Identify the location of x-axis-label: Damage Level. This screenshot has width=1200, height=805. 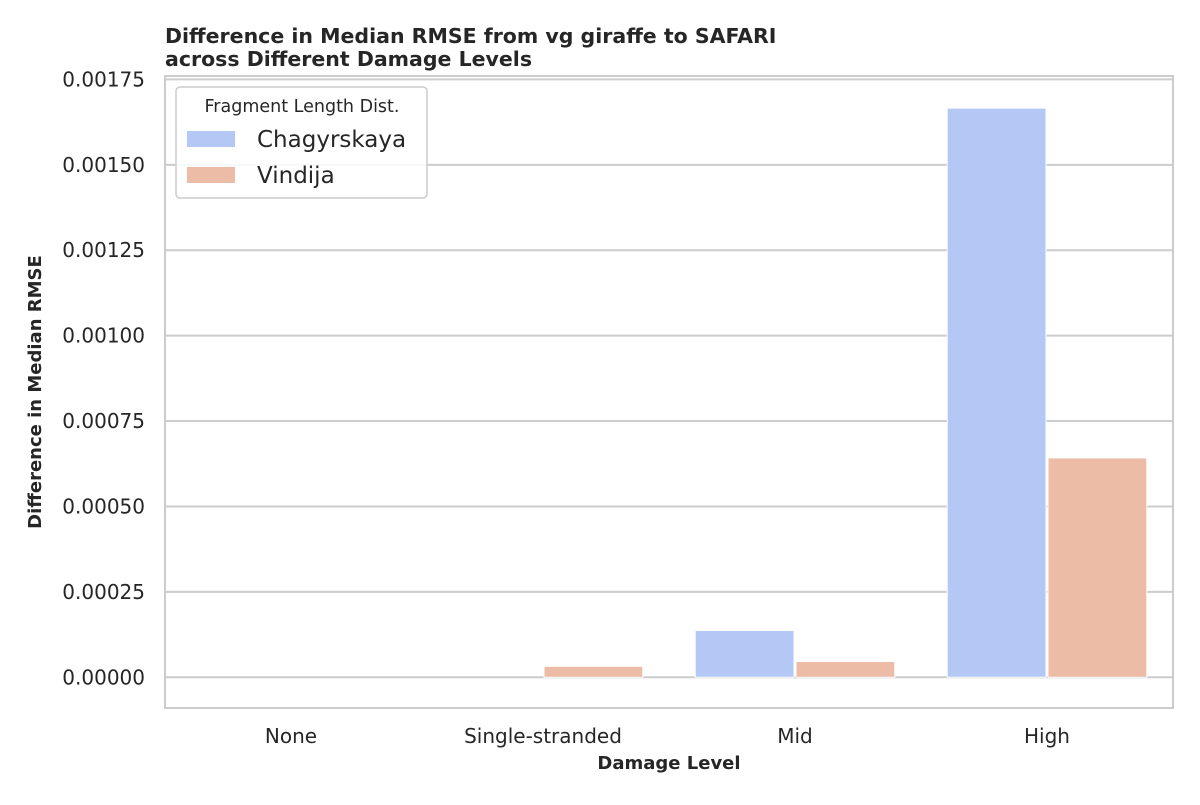
(668, 763).